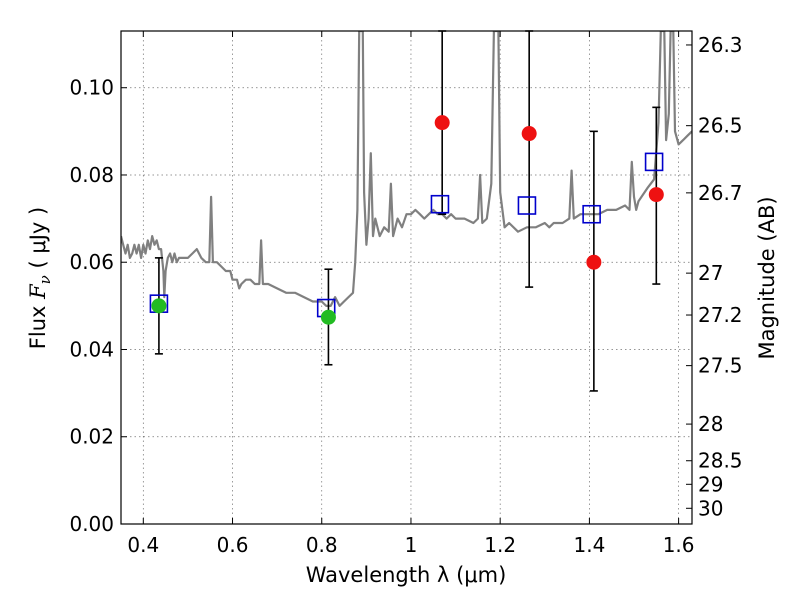  I want to click on right-tick-label: 28.5, so click(720, 461).